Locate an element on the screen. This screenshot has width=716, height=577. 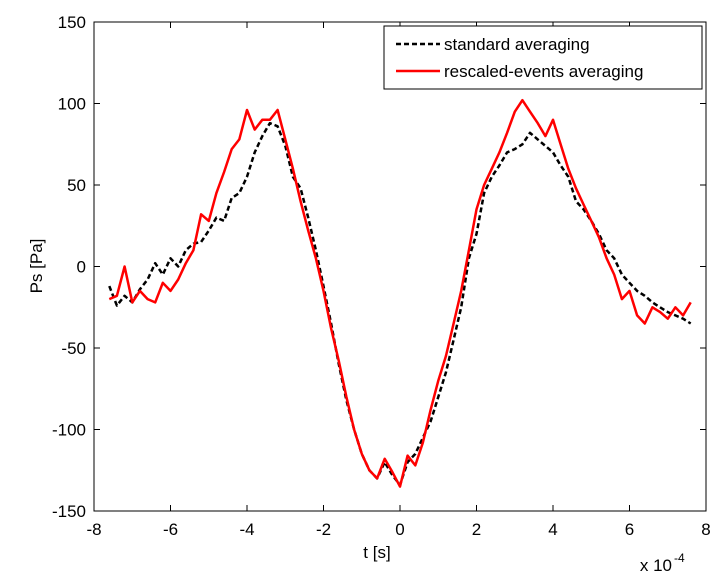
x-tick-label: 2 is located at coordinates (476, 529).